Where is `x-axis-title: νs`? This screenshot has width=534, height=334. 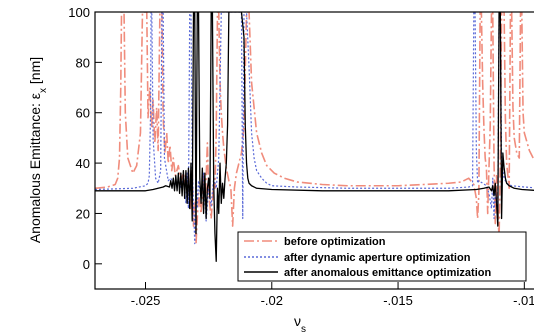
x-axis-title: νs is located at coordinates (300, 323).